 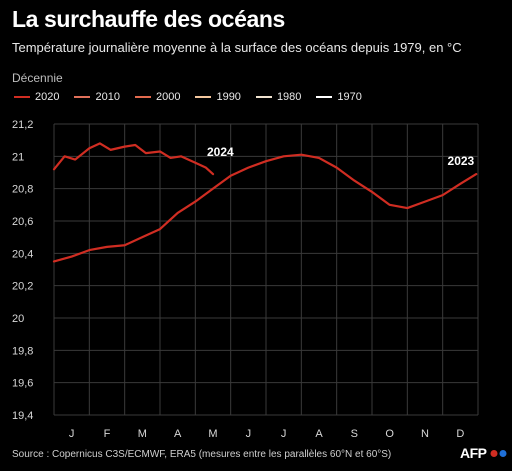 I want to click on logo-text: AFP, so click(x=473, y=453).